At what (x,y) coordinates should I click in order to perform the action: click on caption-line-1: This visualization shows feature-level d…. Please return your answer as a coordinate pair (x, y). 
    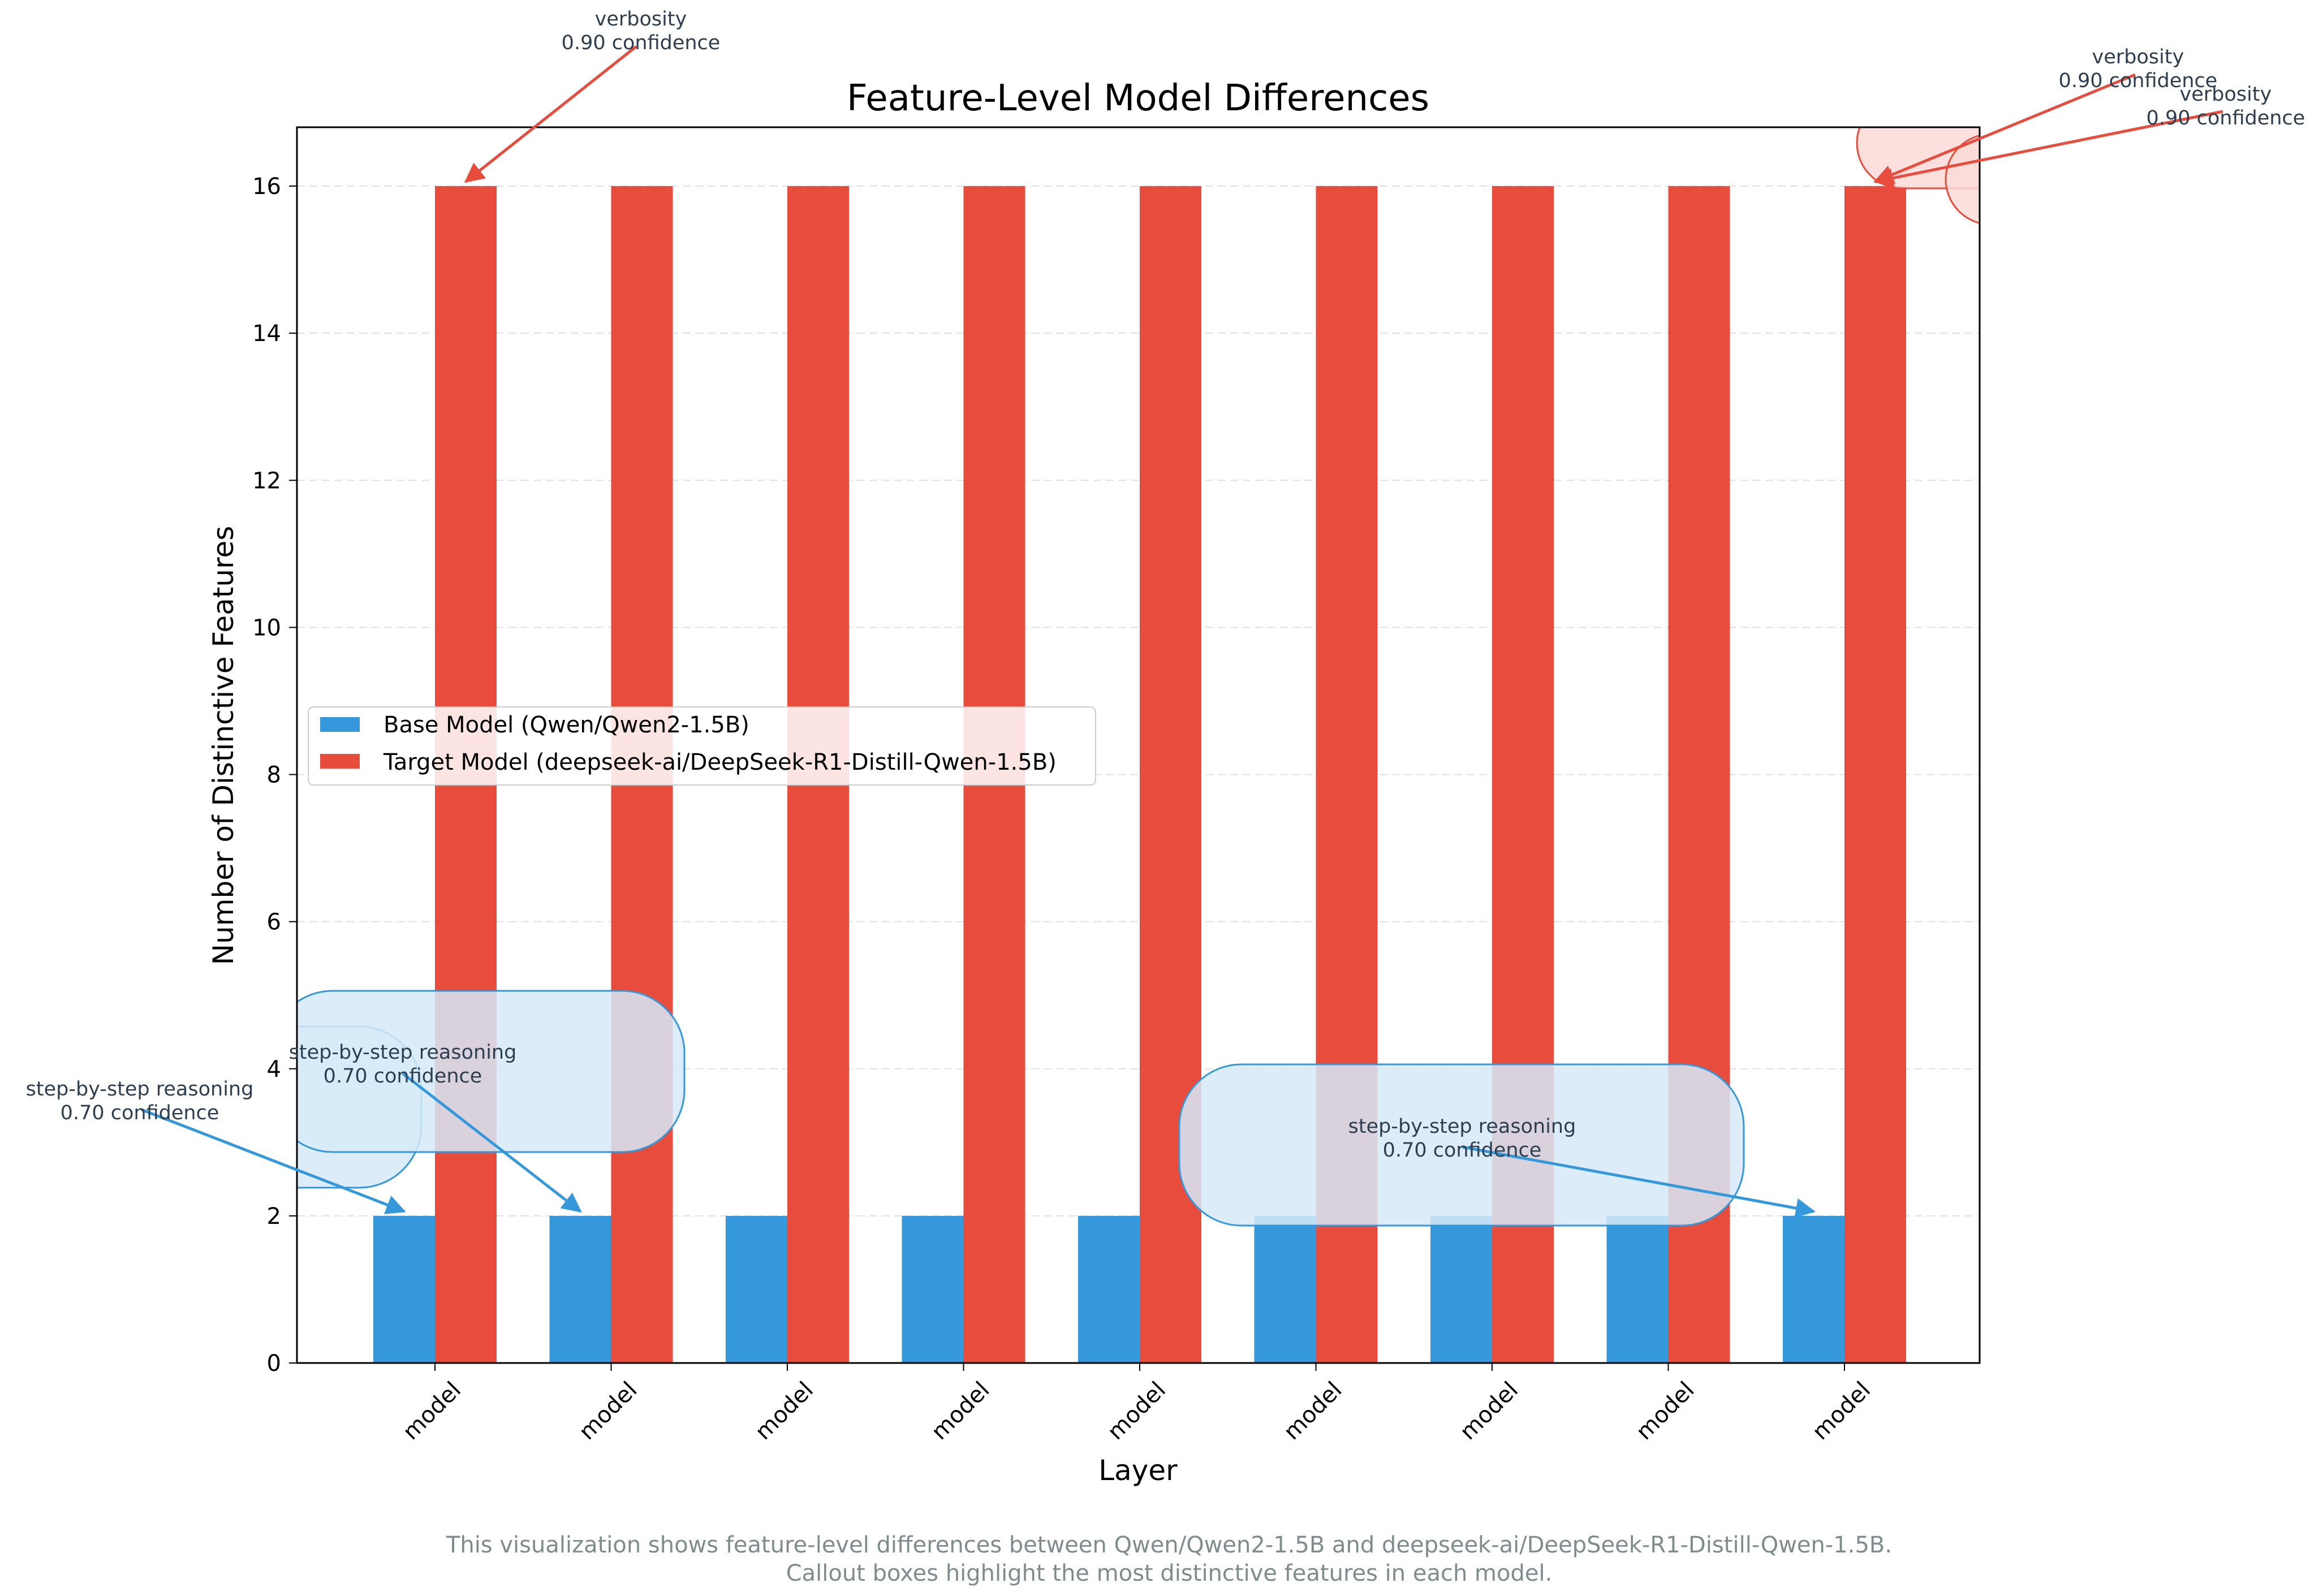
    Looking at the image, I should click on (1169, 1545).